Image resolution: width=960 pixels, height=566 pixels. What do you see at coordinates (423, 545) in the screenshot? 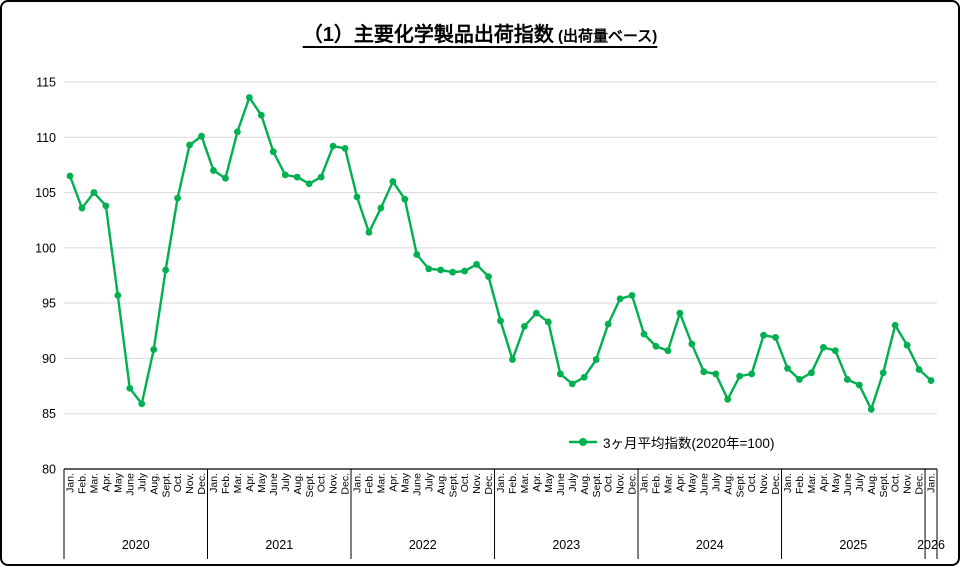
I see `year-label: 2022` at bounding box center [423, 545].